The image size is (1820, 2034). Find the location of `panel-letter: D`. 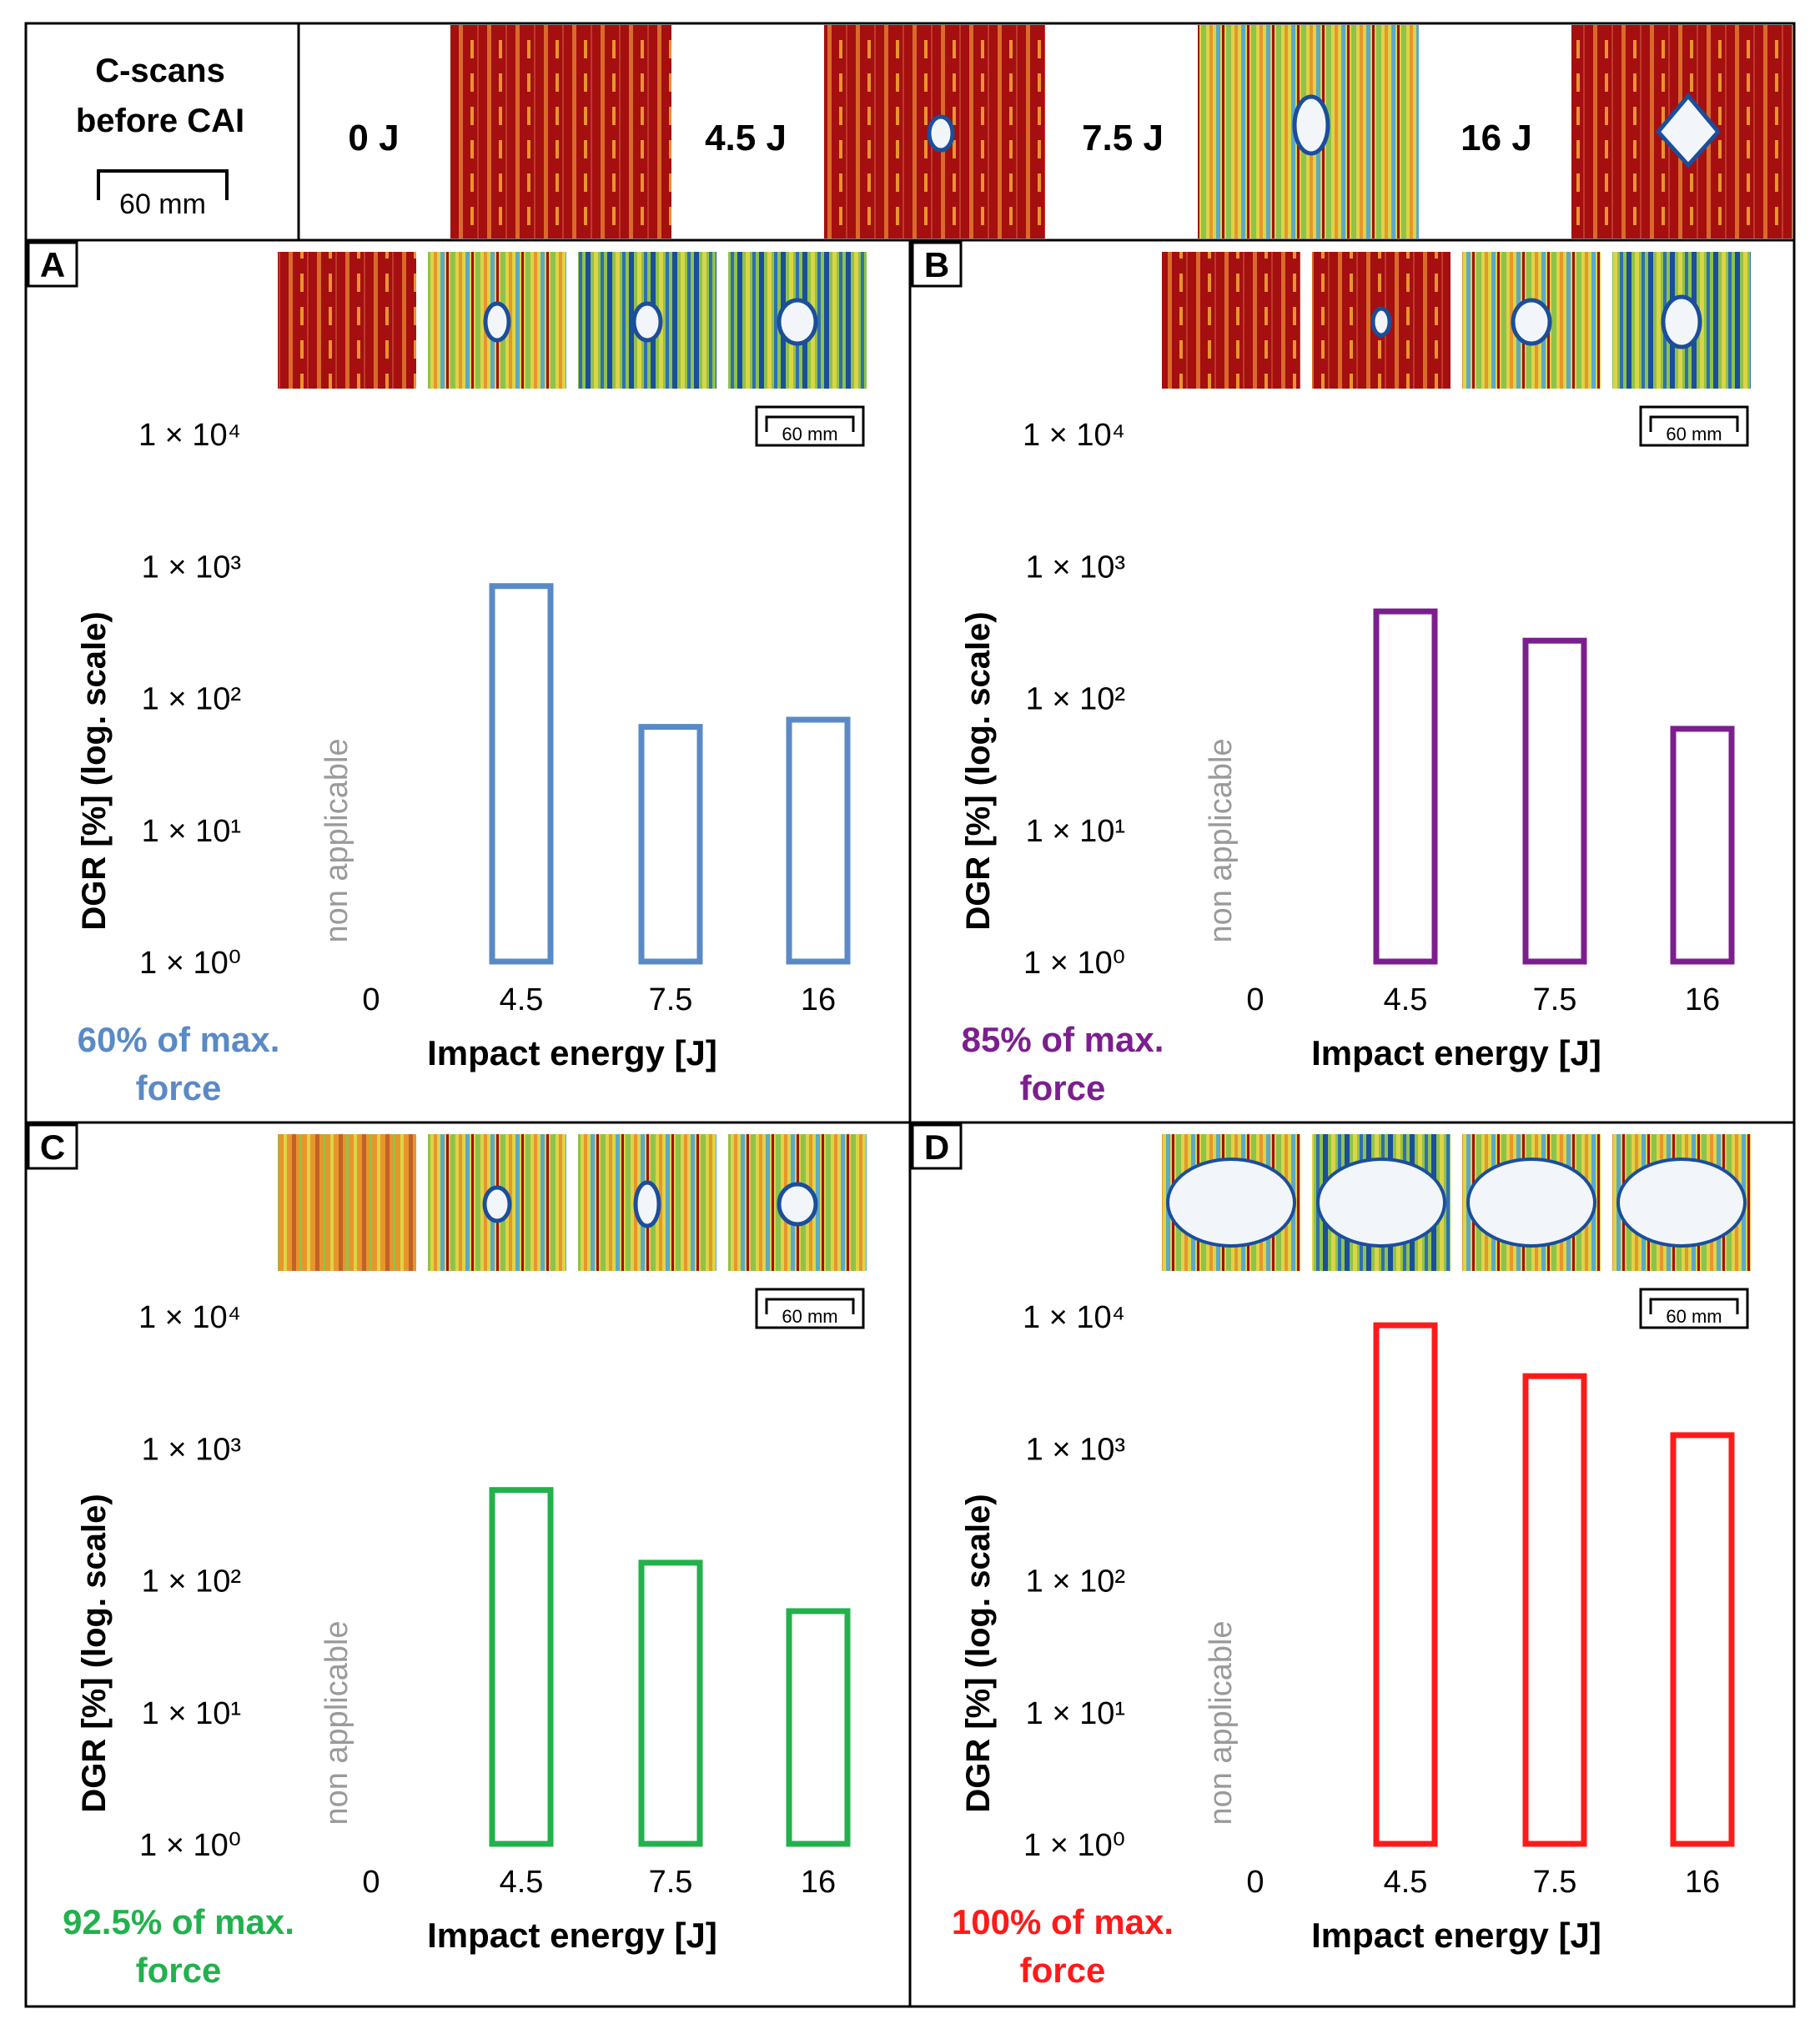

panel-letter: D is located at coordinates (936, 1147).